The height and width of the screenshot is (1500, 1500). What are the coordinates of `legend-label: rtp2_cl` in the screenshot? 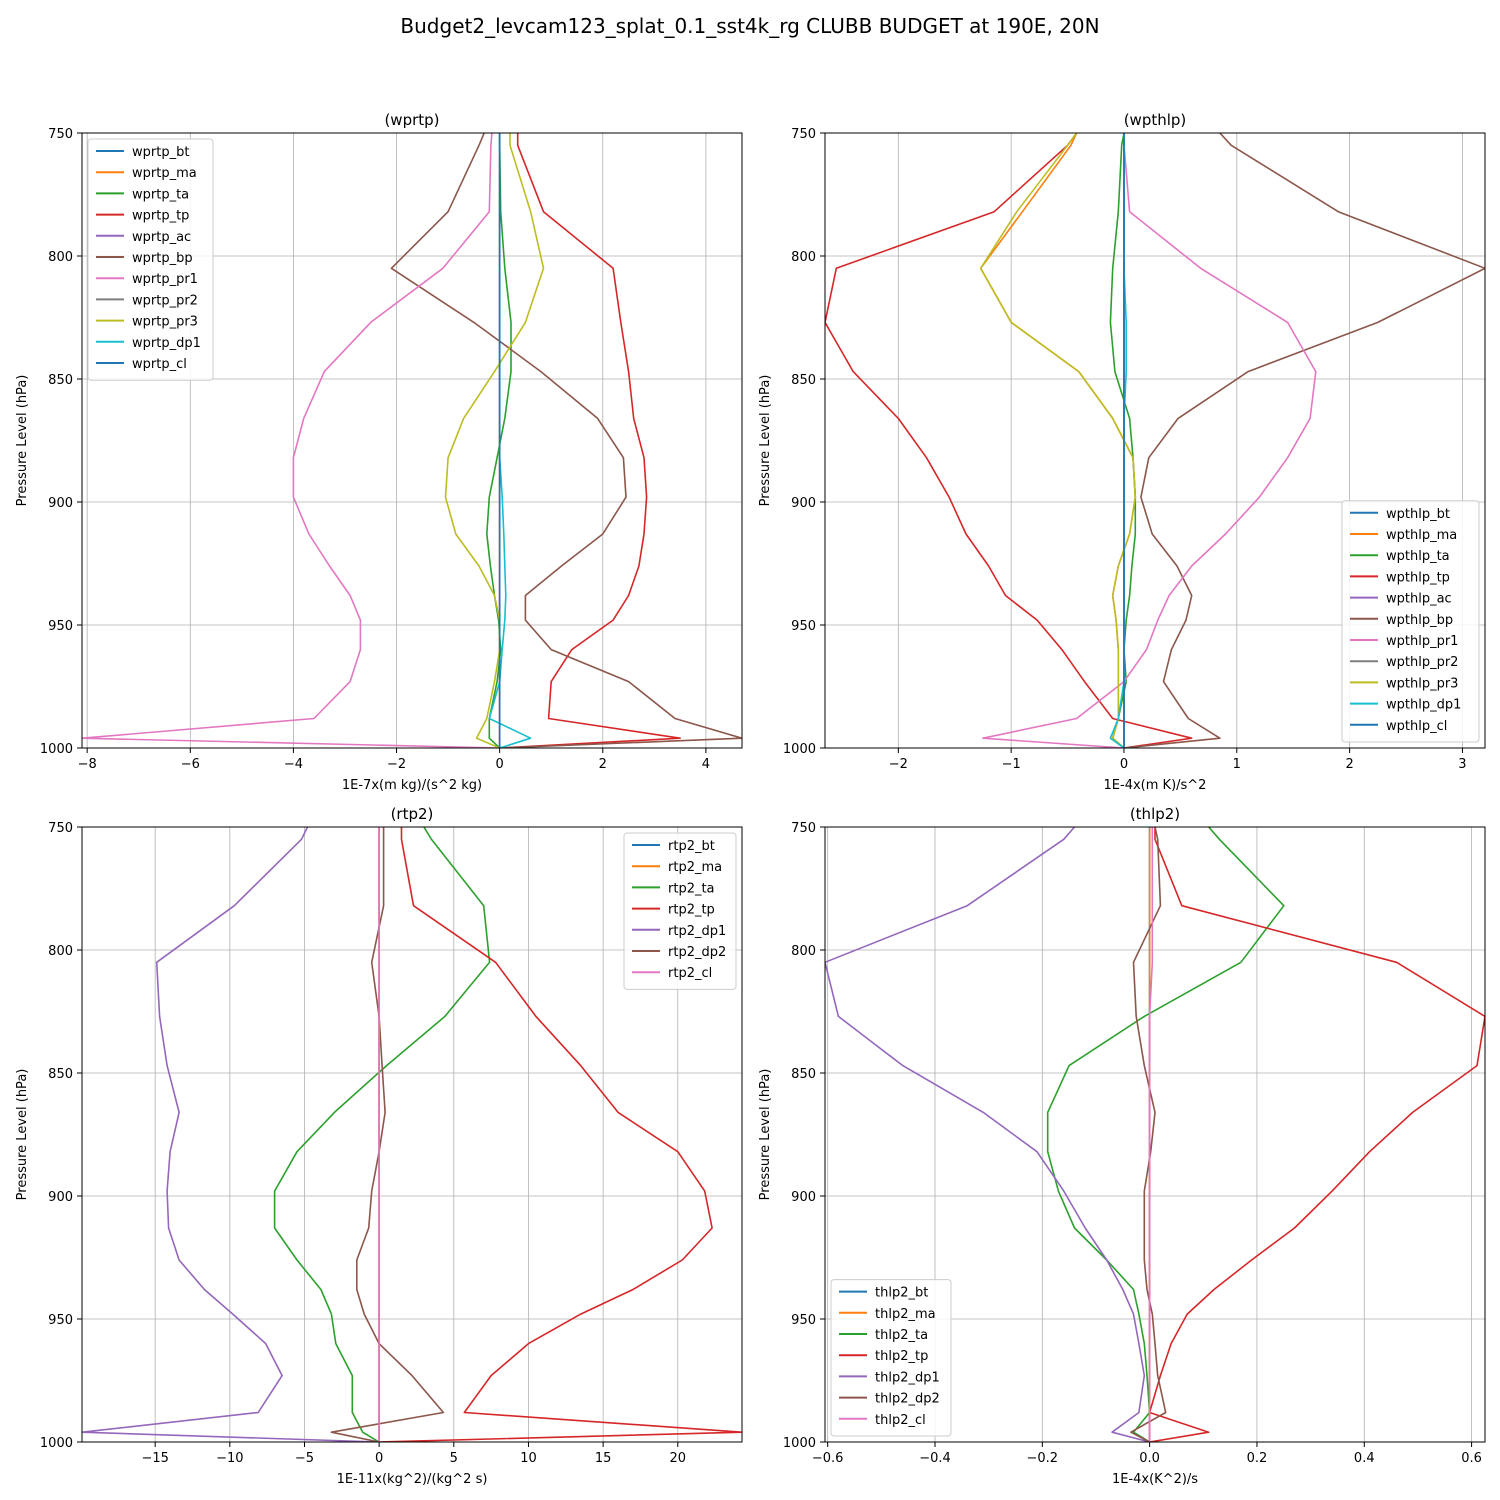 It's located at (690, 973).